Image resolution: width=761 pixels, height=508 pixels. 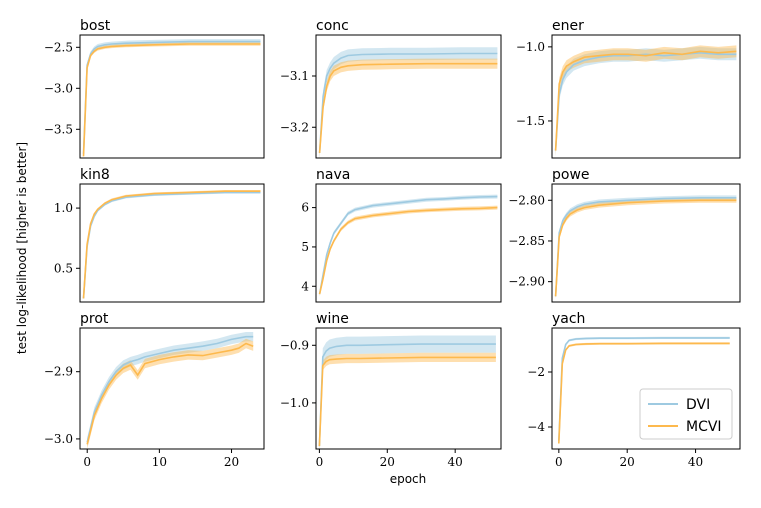 What do you see at coordinates (95, 26) in the screenshot?
I see `panel-title: bost` at bounding box center [95, 26].